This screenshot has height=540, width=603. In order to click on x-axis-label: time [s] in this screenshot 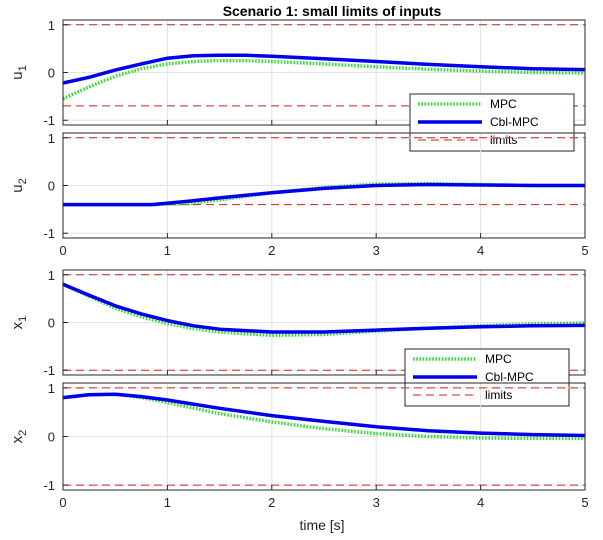, I will do `click(321, 525)`.